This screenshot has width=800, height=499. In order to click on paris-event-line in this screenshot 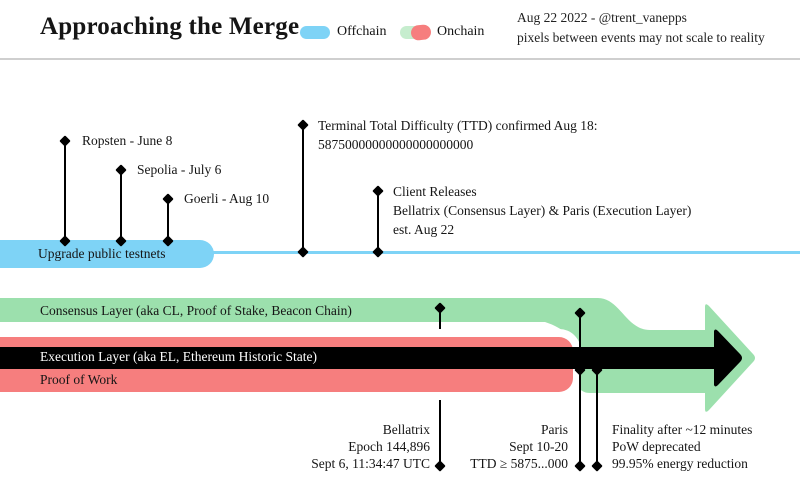, I will do `click(580, 389)`.